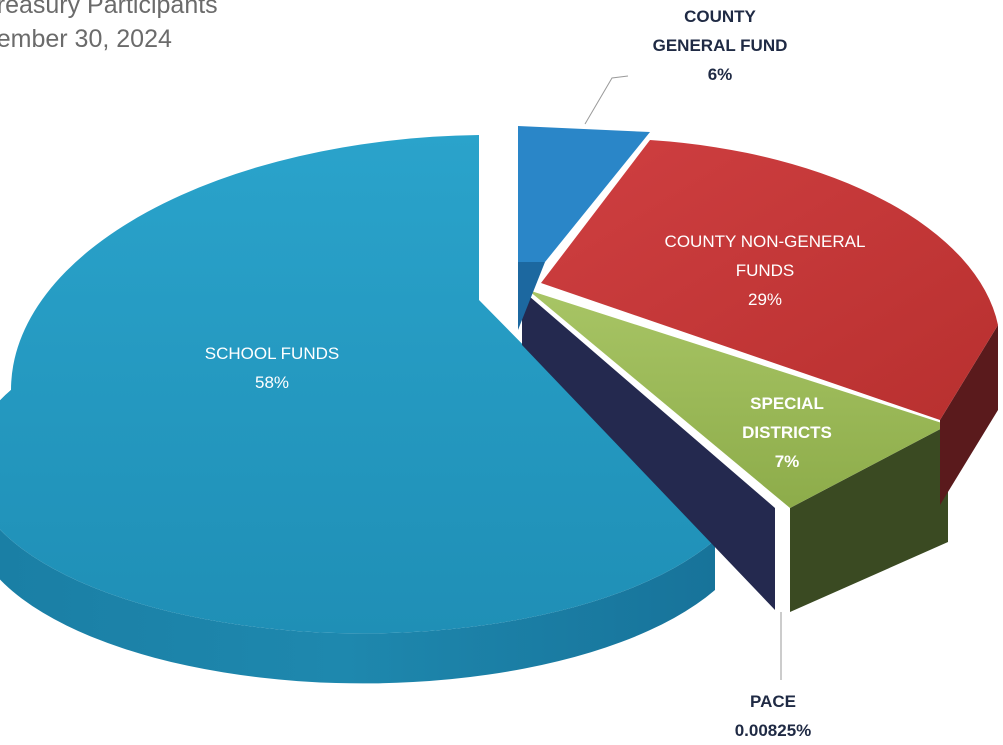 Image resolution: width=1003 pixels, height=745 pixels. What do you see at coordinates (787, 403) in the screenshot?
I see `label-special-districts-line-1: SPECIAL` at bounding box center [787, 403].